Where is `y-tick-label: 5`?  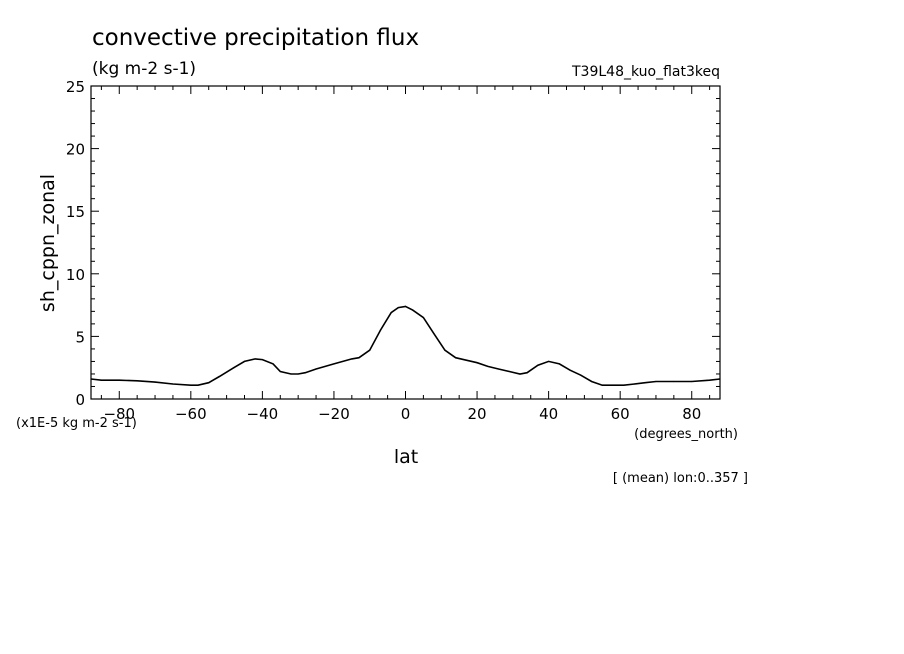
y-tick-label: 5 is located at coordinates (80, 337).